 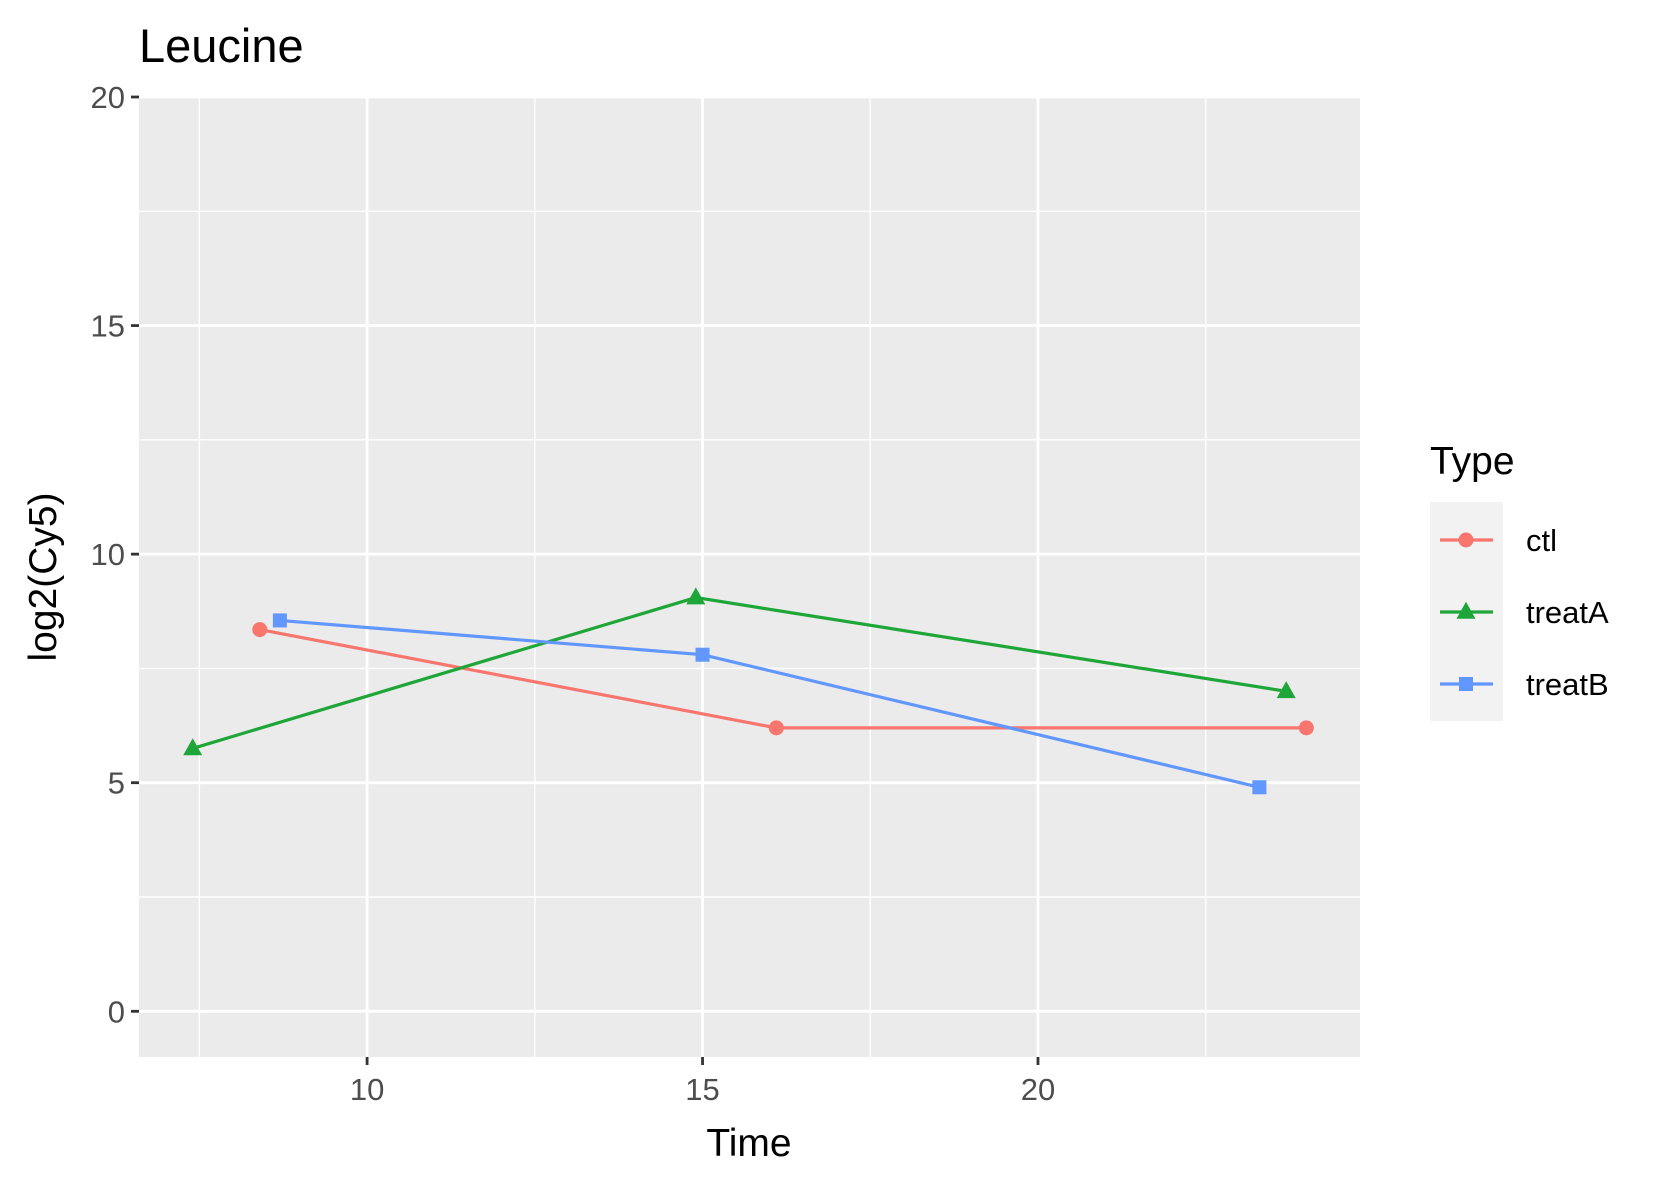 I want to click on x-tick-label: 15, so click(x=702, y=1089).